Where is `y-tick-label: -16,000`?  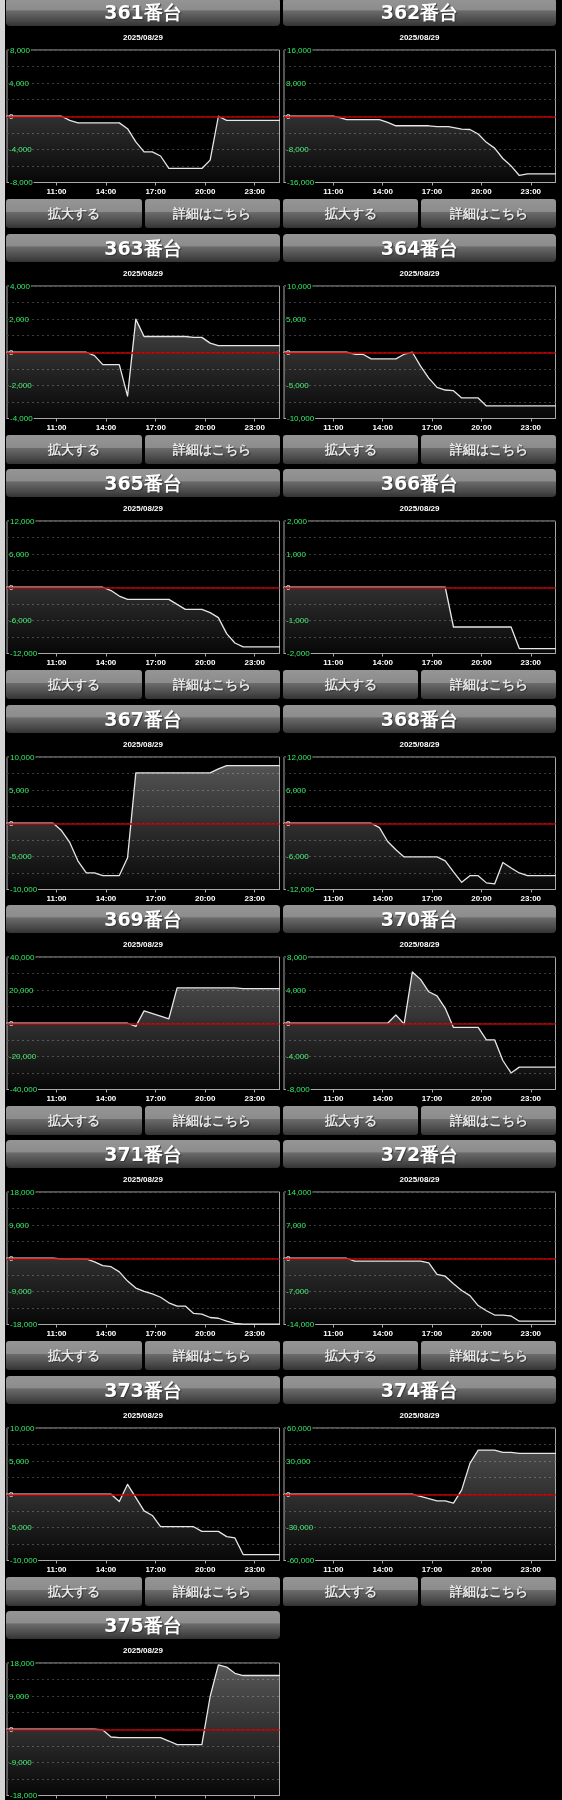 y-tick-label: -16,000 is located at coordinates (301, 182).